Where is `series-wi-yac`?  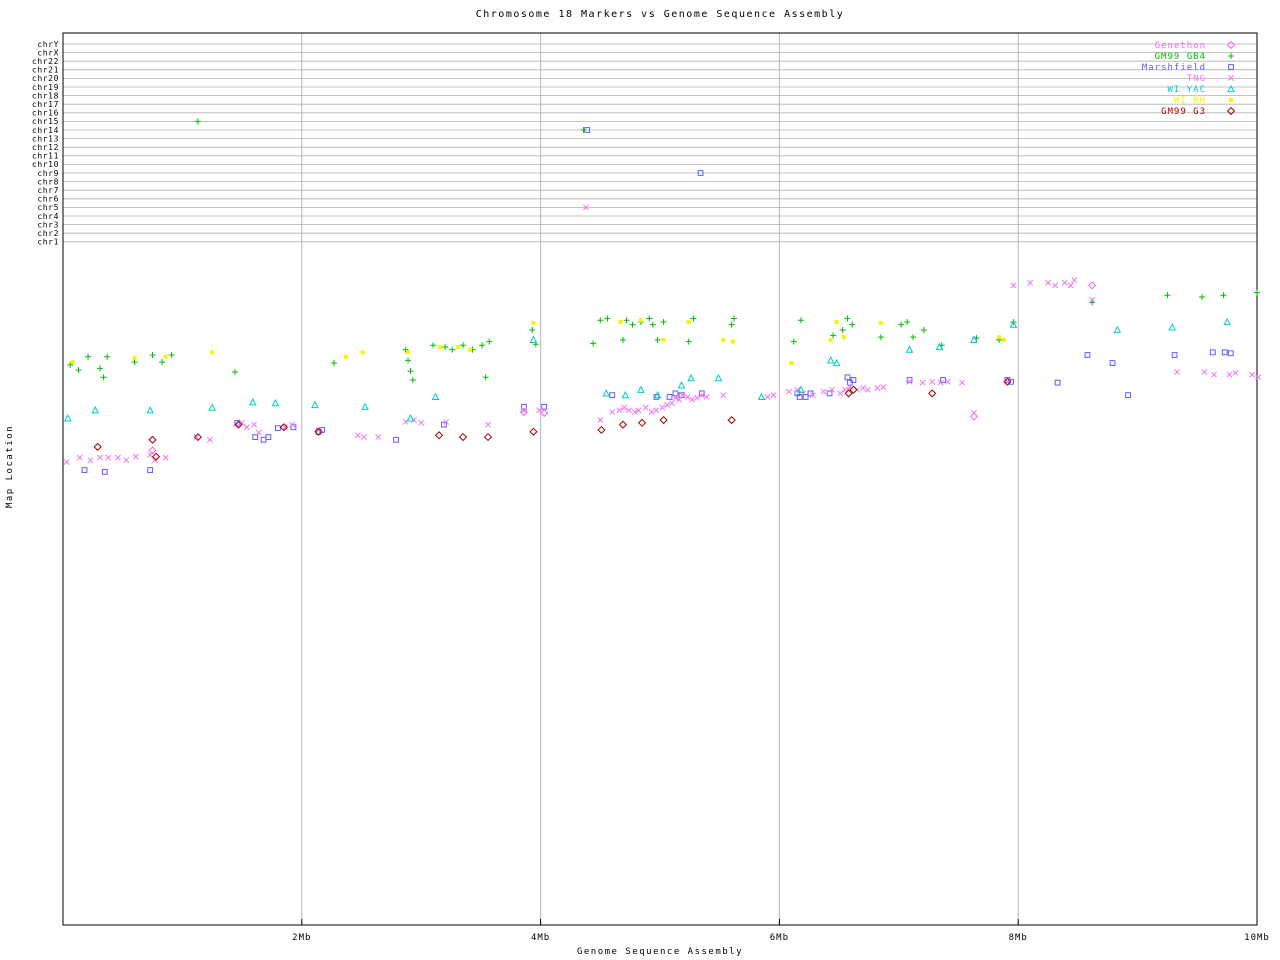 series-wi-yac is located at coordinates (647, 369).